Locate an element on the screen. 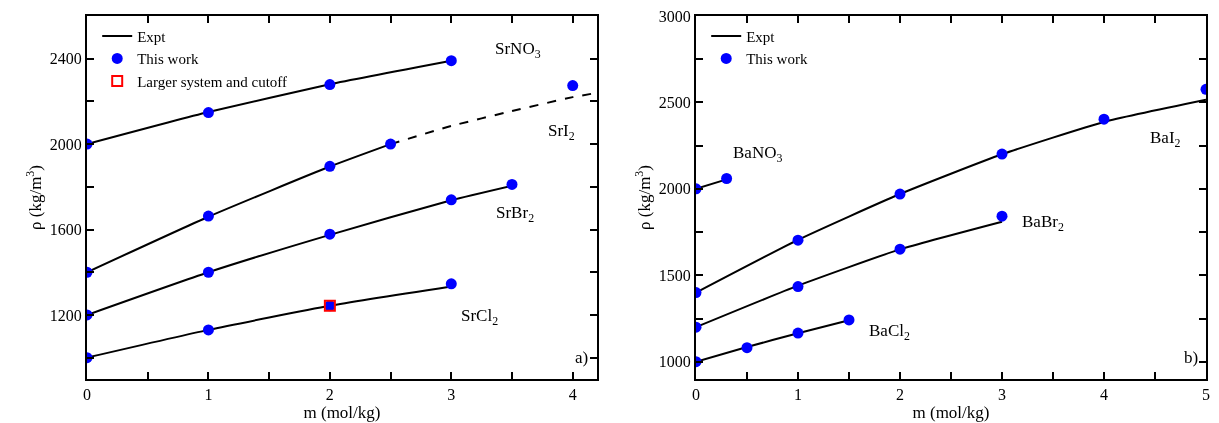 The height and width of the screenshot is (423, 1219). y-tick-label: 1500 is located at coordinates (674, 275).